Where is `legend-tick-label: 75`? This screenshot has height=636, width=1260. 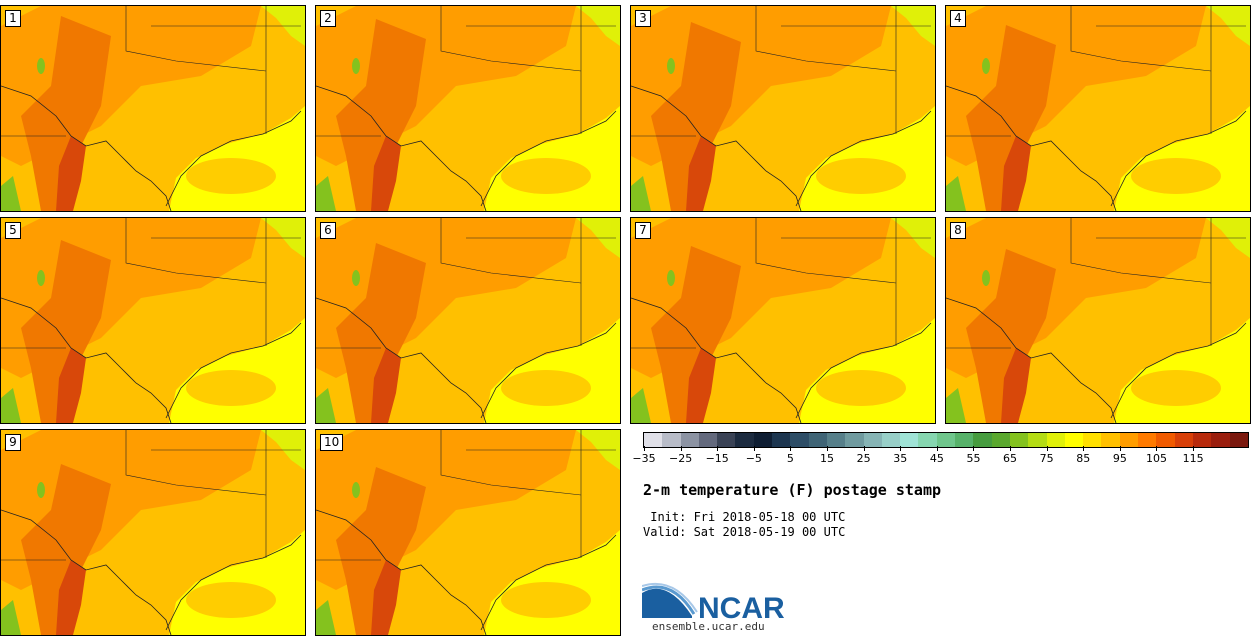
legend-tick-label: 75 is located at coordinates (1046, 458).